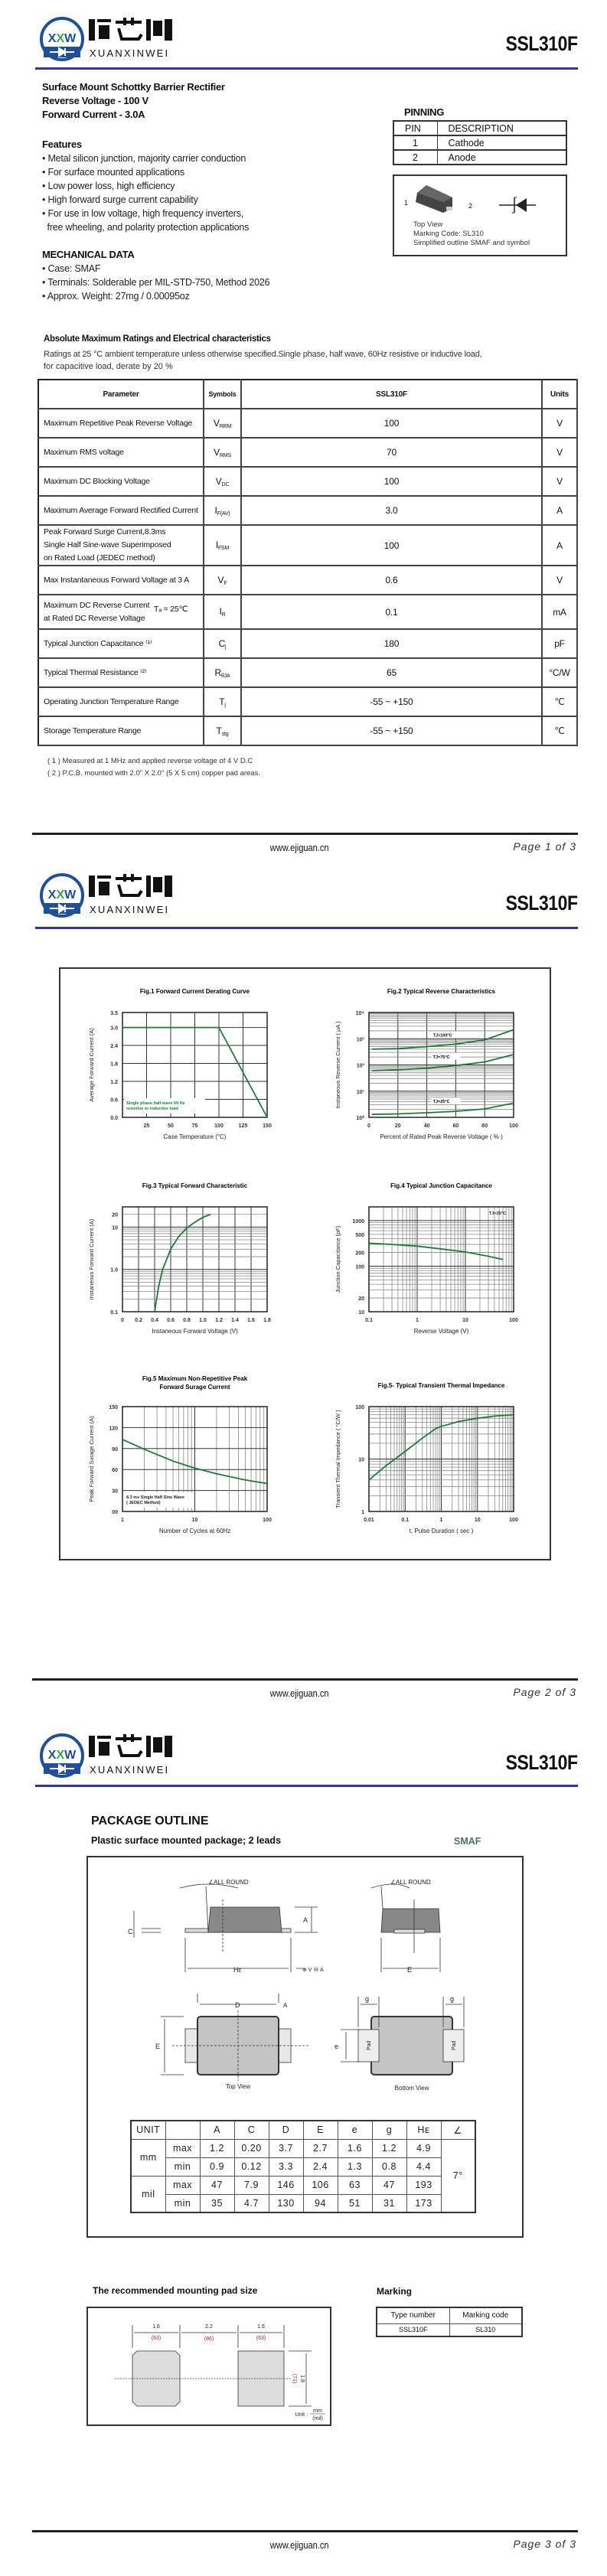 The width and height of the screenshot is (607, 2576). I want to click on dim-HE-sub: E, so click(241, 1971).